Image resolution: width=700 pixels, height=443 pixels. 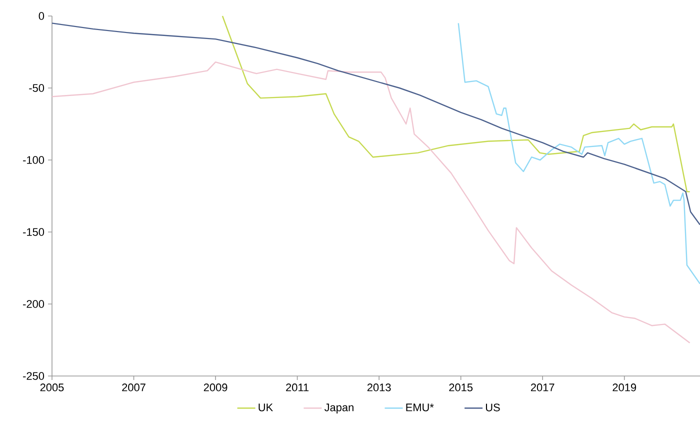 What do you see at coordinates (542, 388) in the screenshot?
I see `x-tick-label: 2017` at bounding box center [542, 388].